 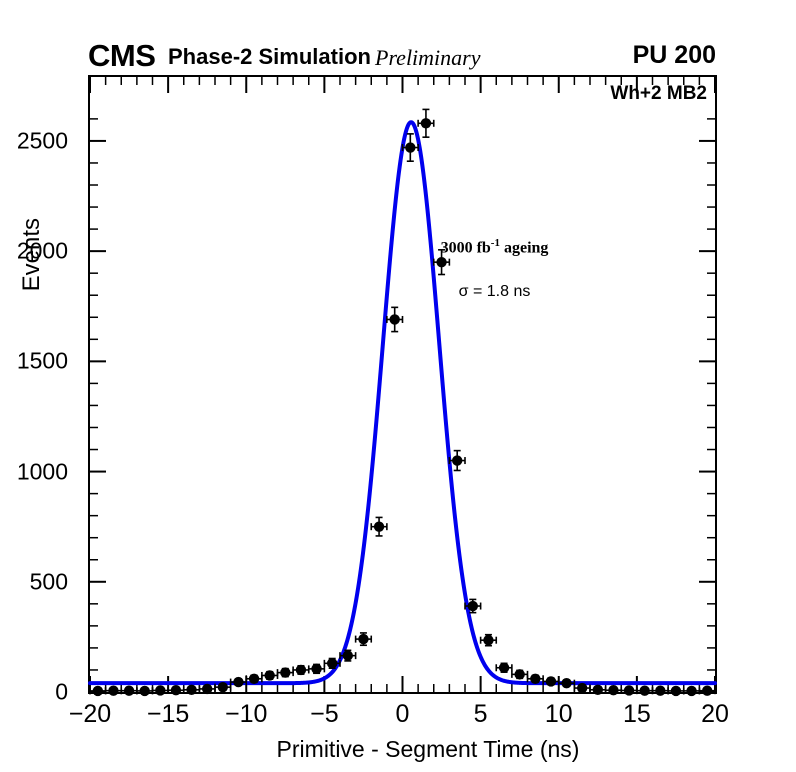 I want to click on x-tick-label: 0, so click(x=402, y=714).